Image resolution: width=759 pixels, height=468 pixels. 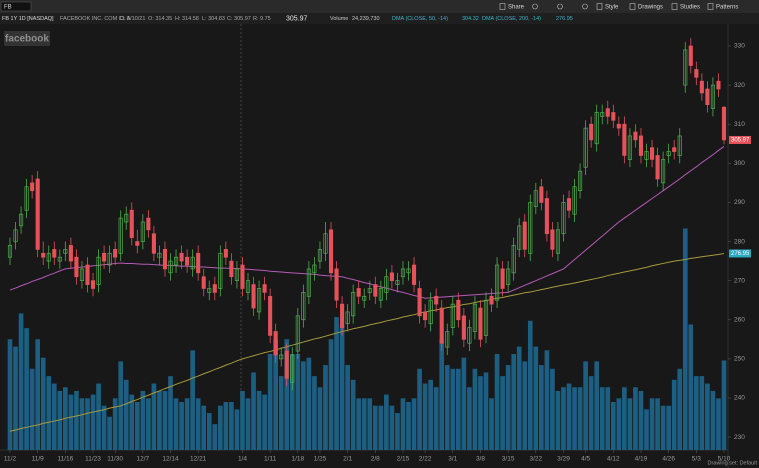 What do you see at coordinates (732, 463) in the screenshot?
I see `drawing-set: Drawing set: Default` at bounding box center [732, 463].